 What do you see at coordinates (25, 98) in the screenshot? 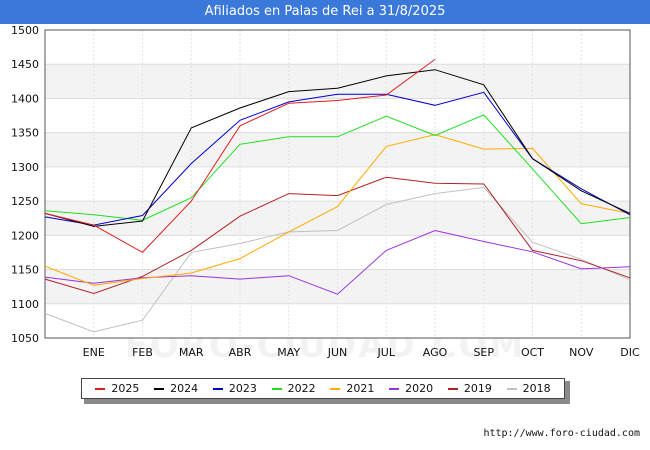
I see `y-tick-label: 1400` at bounding box center [25, 98].